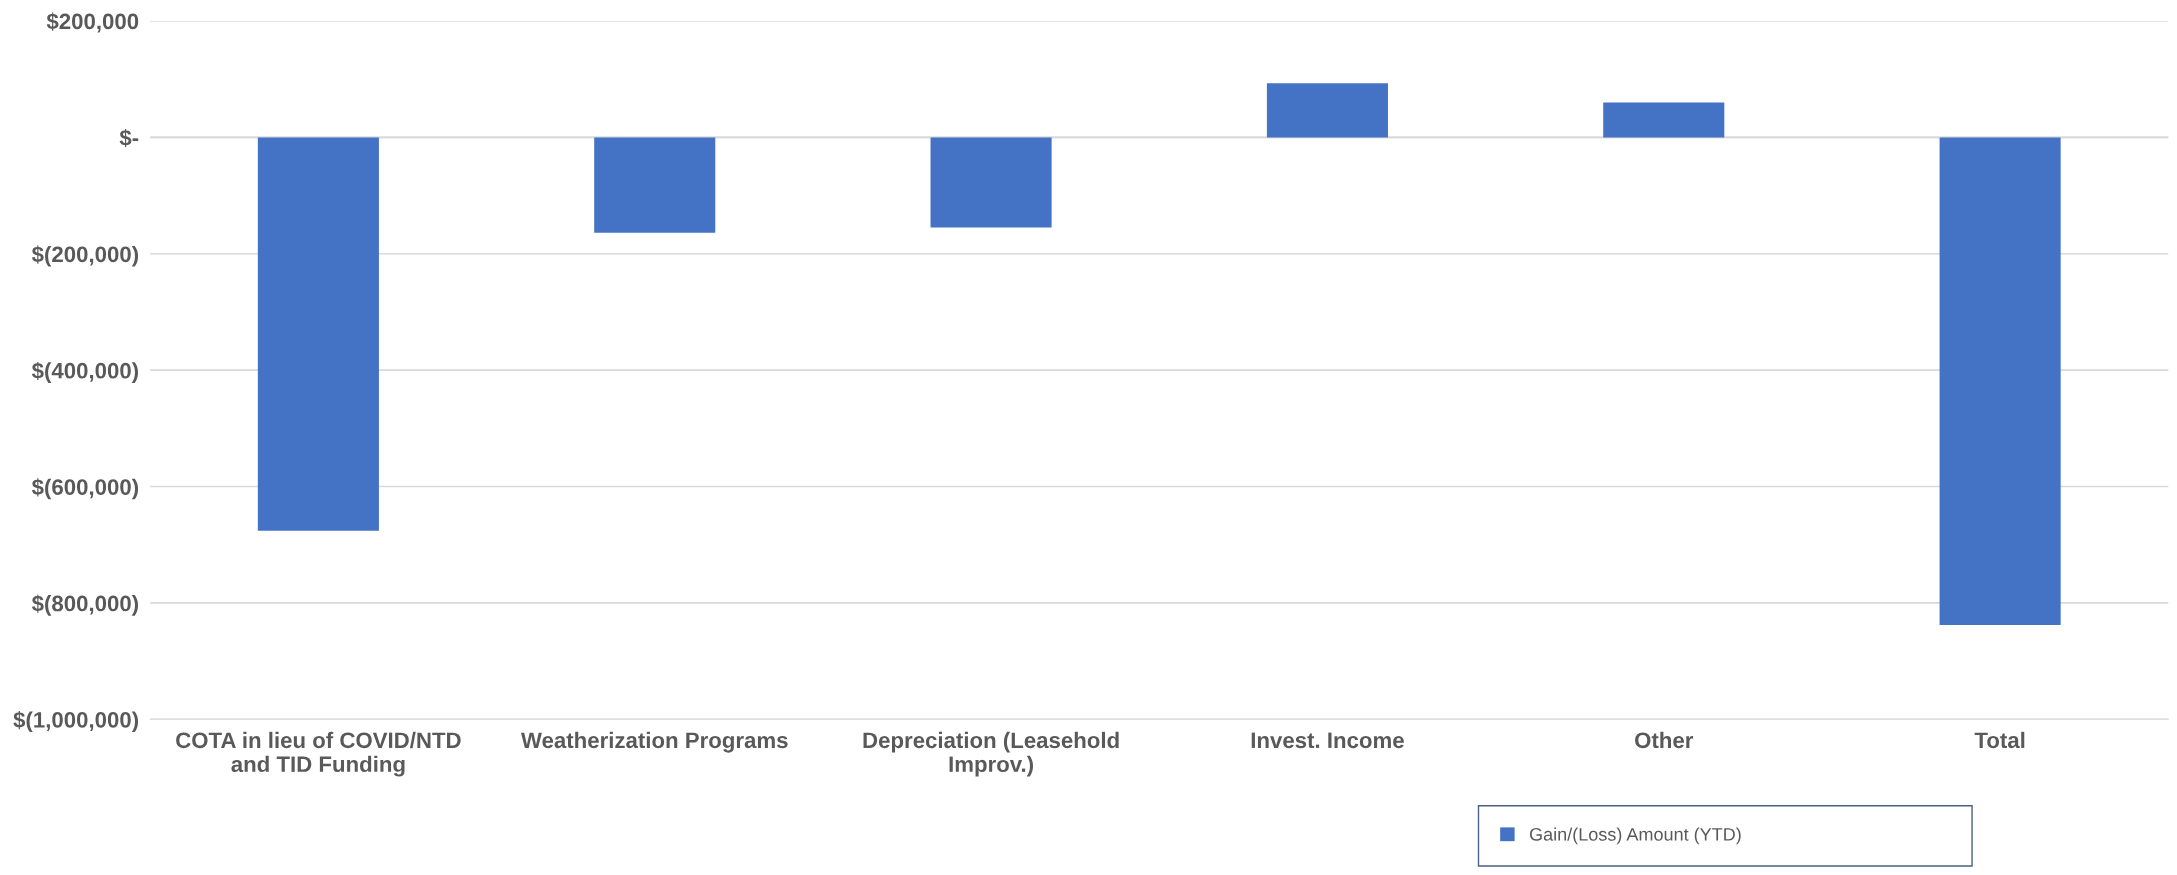 Image resolution: width=2177 pixels, height=875 pixels. Describe the element at coordinates (1327, 740) in the screenshot. I see `x-tick-label: Invest. Income` at that location.